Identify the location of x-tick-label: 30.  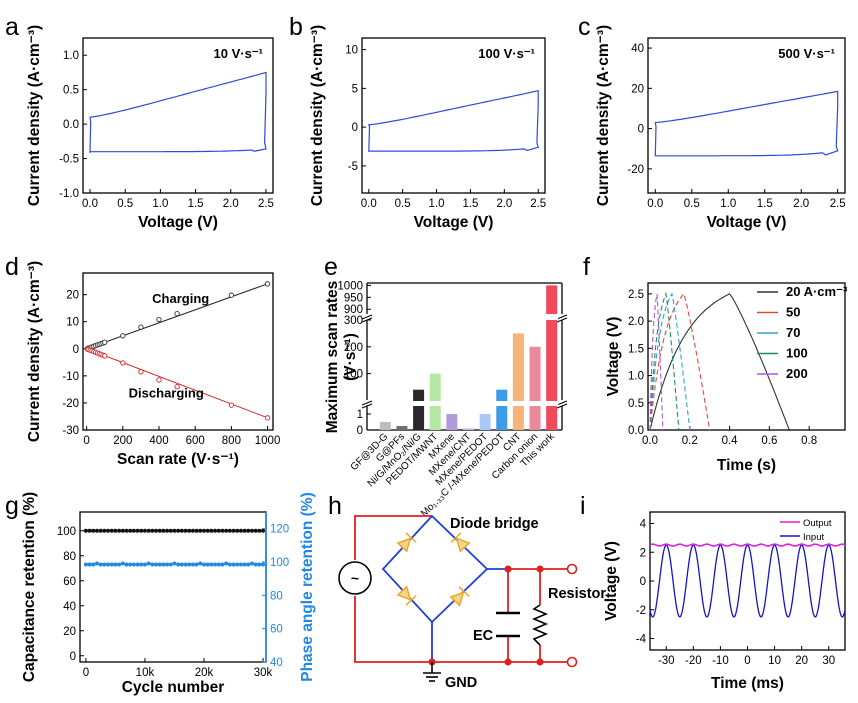
(828, 661).